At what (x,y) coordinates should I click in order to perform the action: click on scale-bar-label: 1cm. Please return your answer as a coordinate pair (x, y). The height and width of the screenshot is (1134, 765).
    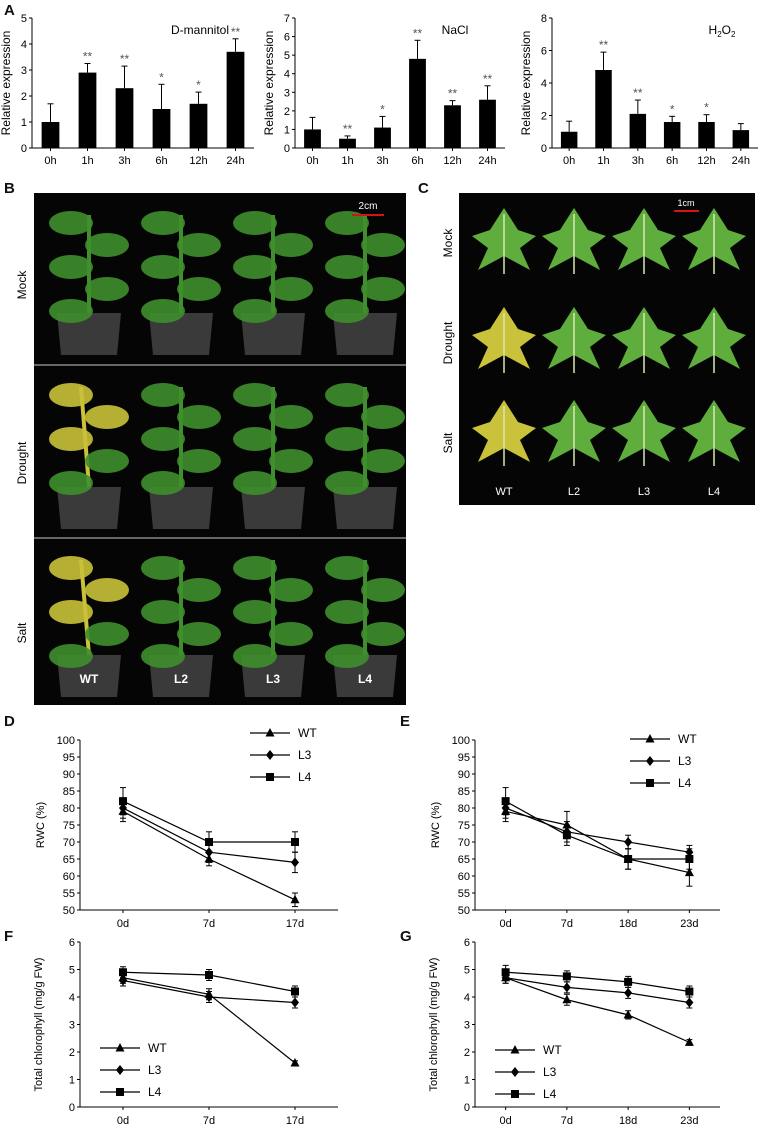
    Looking at the image, I should click on (685, 203).